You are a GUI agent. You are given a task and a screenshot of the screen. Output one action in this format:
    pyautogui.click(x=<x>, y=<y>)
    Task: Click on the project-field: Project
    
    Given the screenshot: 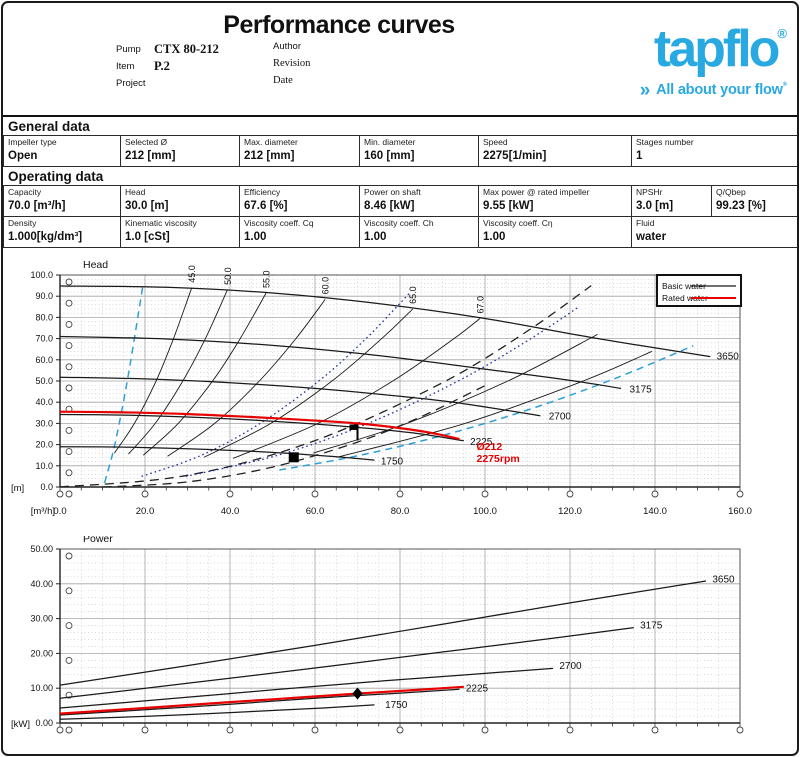 What is the action you would take?
    pyautogui.click(x=167, y=83)
    